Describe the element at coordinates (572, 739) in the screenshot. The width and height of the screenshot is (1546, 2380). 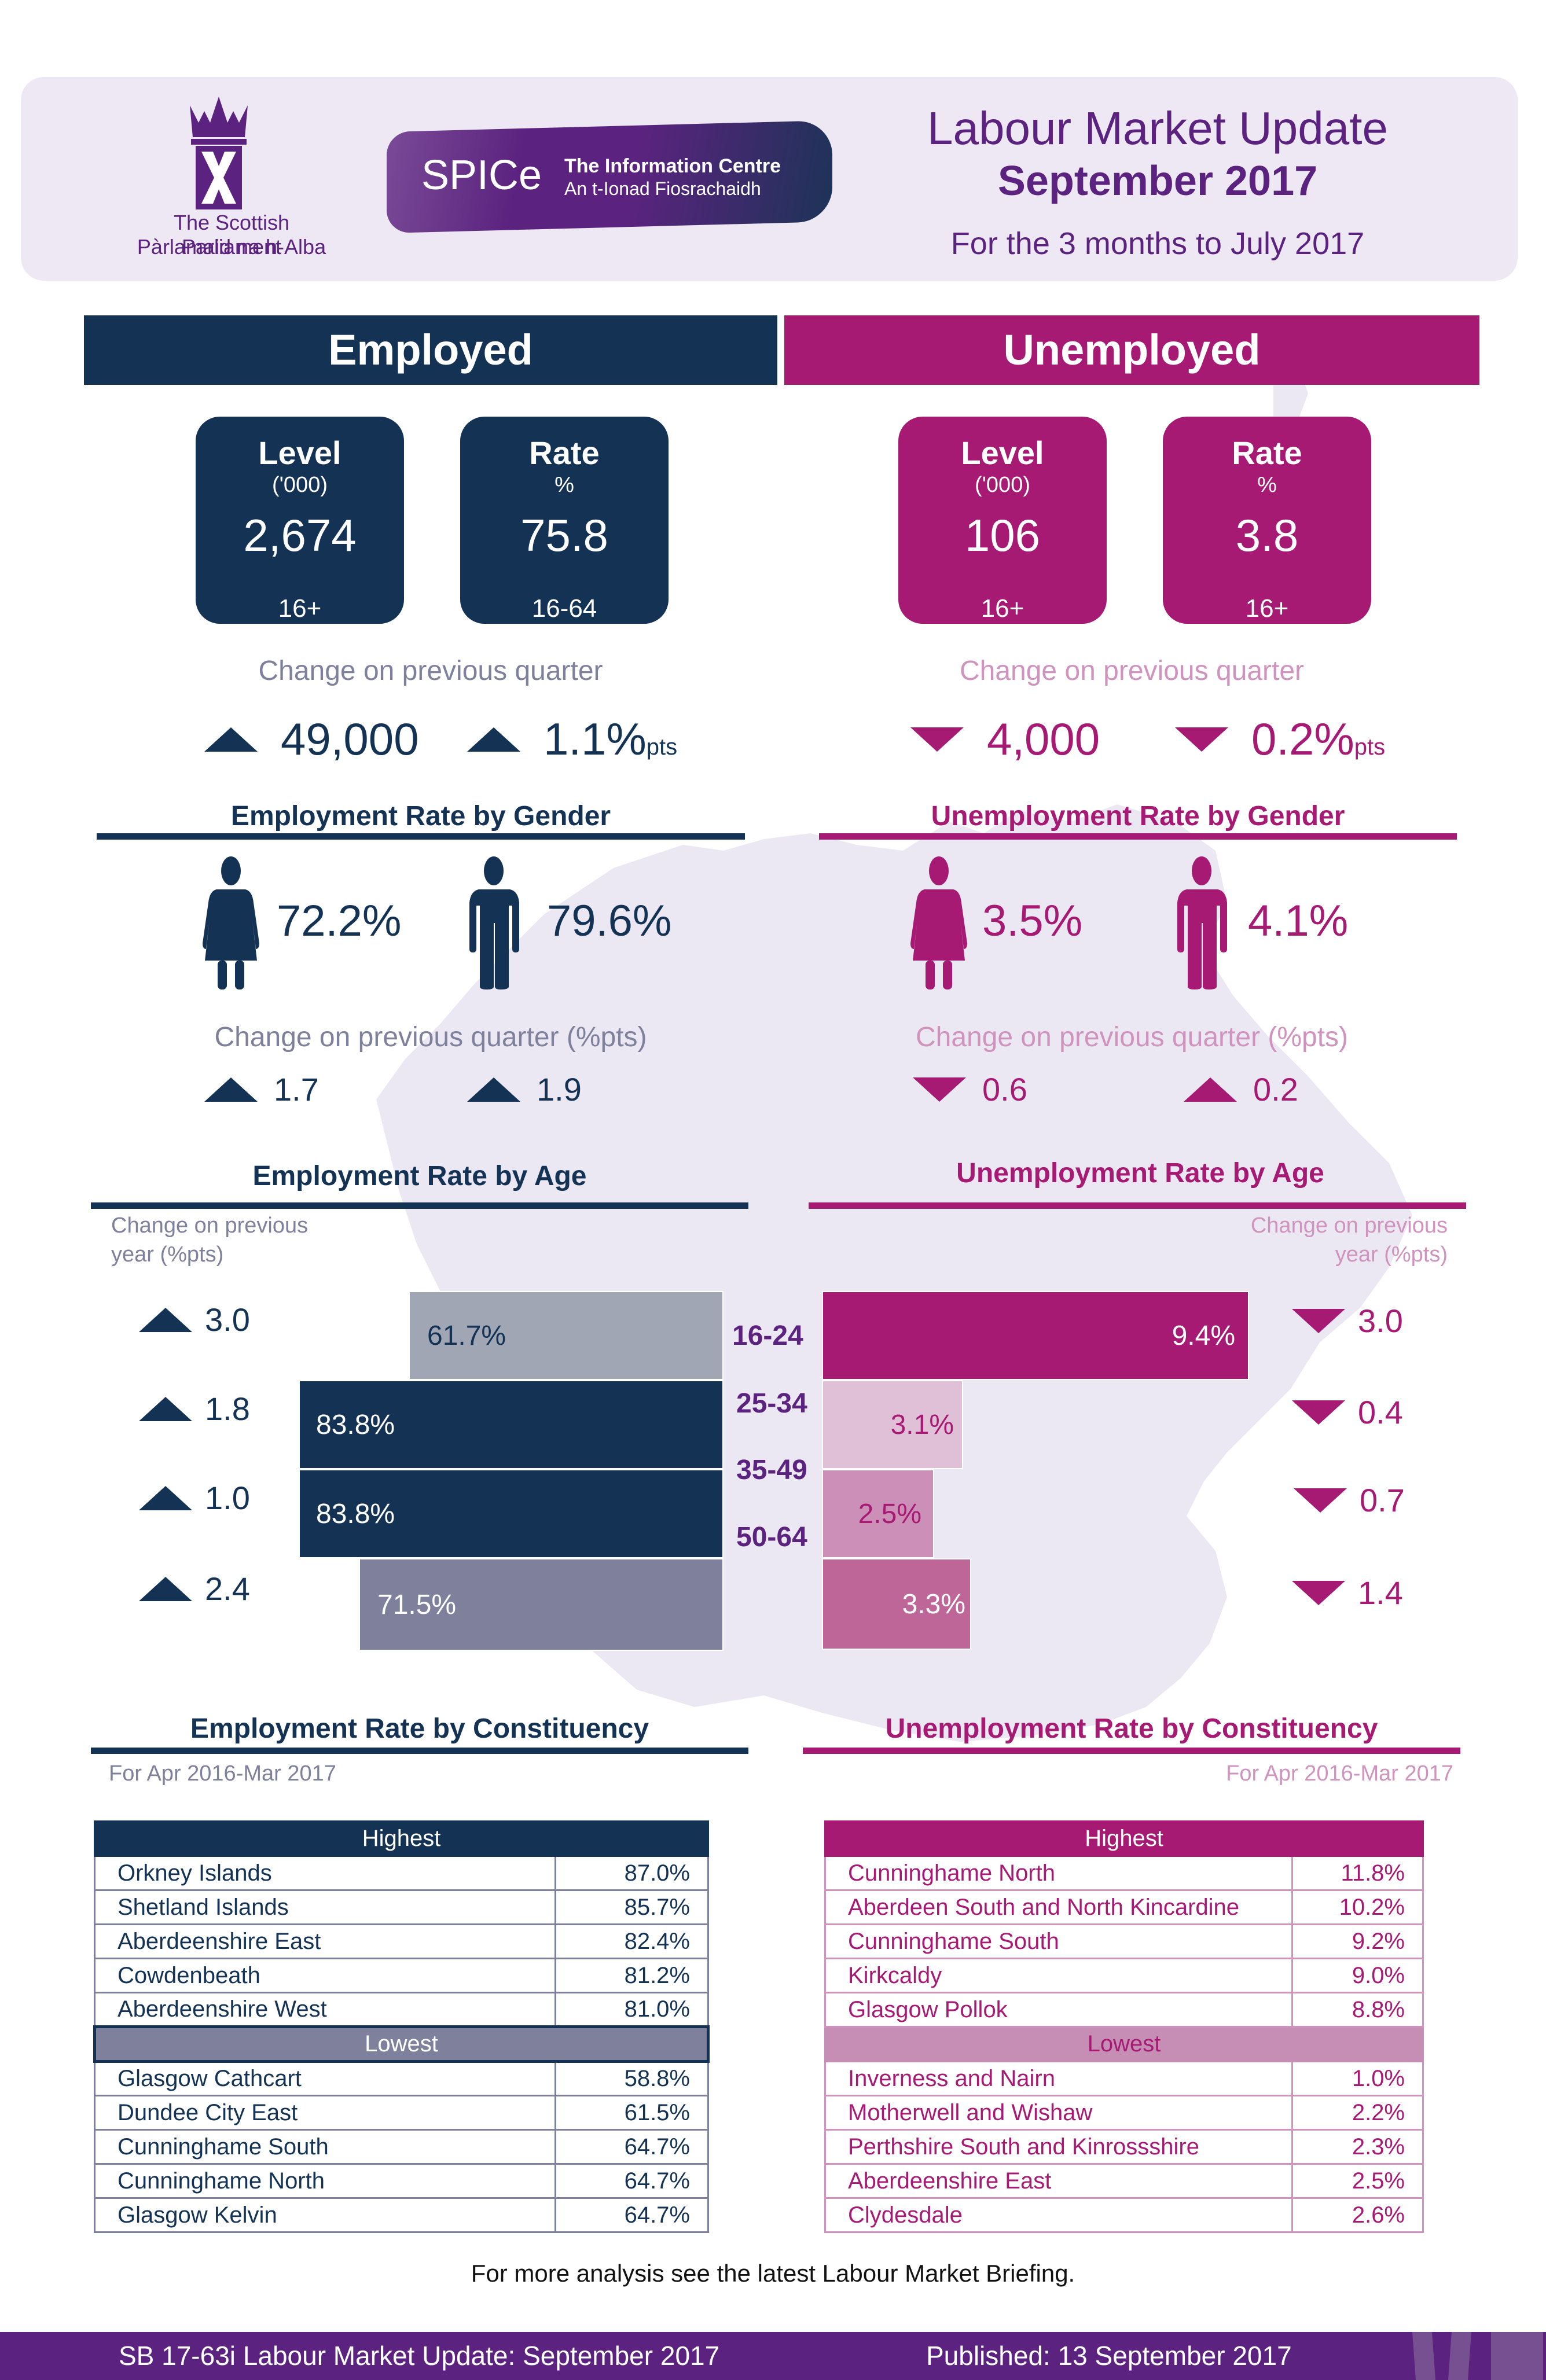
I see `employed-rate-change: 1.1%pts` at that location.